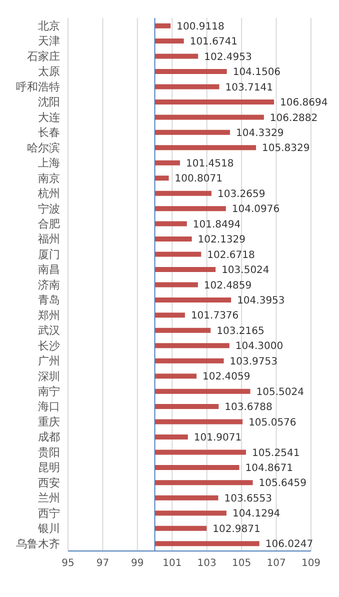 This screenshot has height=597, width=339. I want to click on y-tick-label: 南昌, so click(49, 269).